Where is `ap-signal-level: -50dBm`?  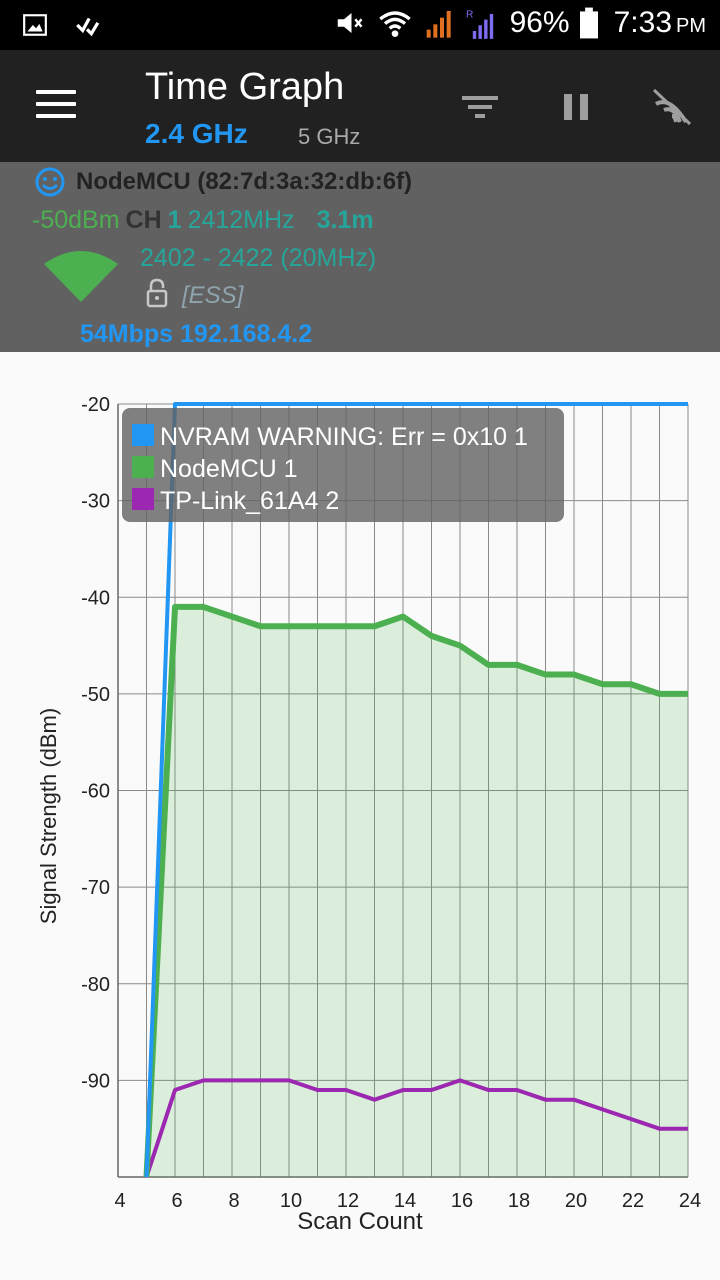 ap-signal-level: -50dBm is located at coordinates (76, 220).